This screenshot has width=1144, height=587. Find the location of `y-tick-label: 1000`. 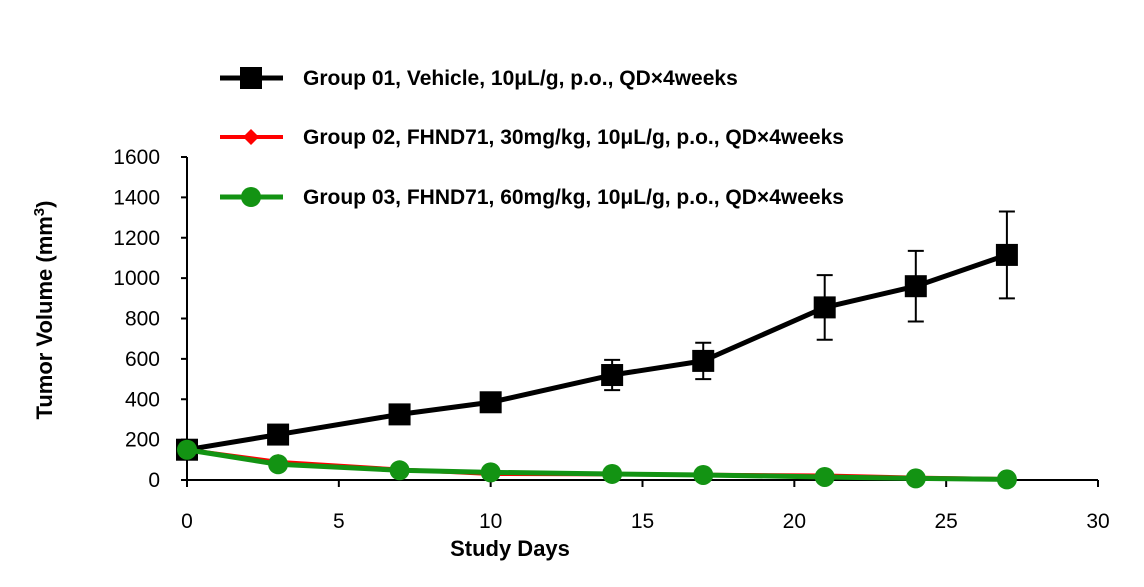

y-tick-label: 1000 is located at coordinates (136, 278).